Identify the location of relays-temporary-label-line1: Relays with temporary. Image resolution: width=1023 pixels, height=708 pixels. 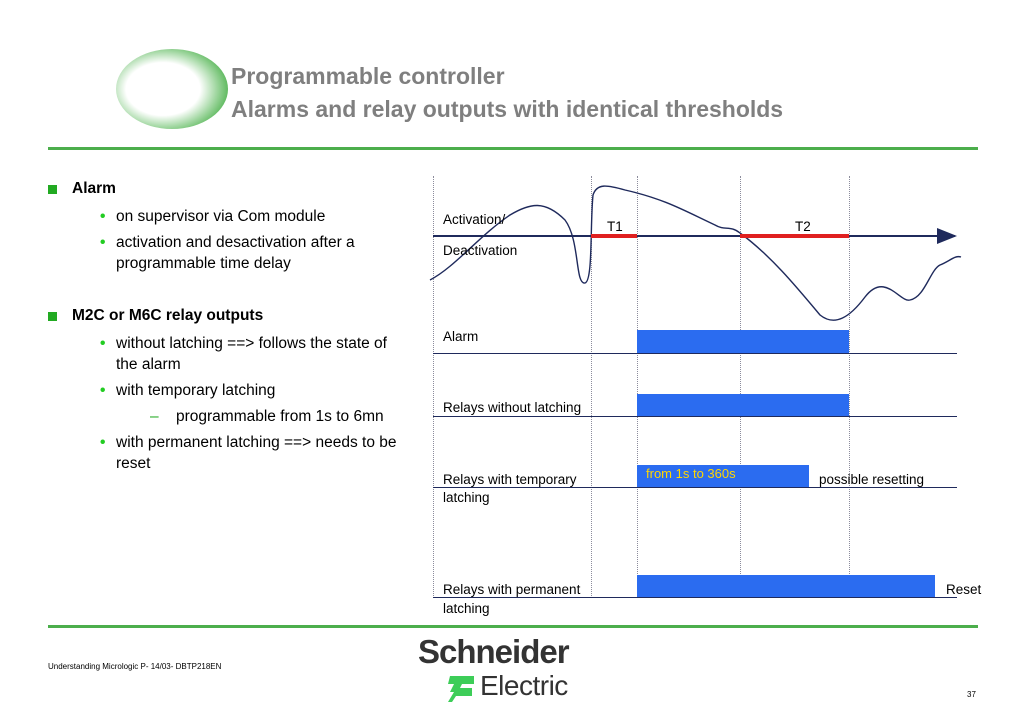
(510, 479).